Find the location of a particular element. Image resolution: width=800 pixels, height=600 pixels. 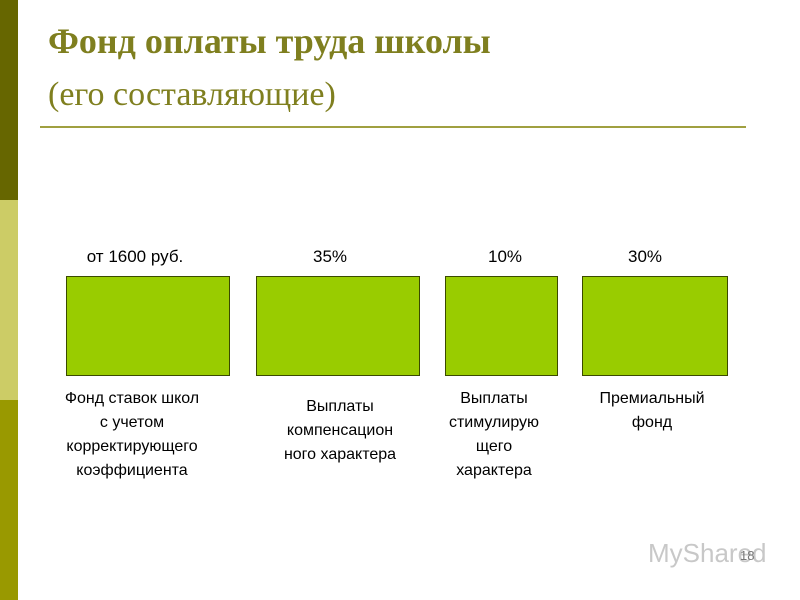

description-line: с учетом is located at coordinates (132, 422).